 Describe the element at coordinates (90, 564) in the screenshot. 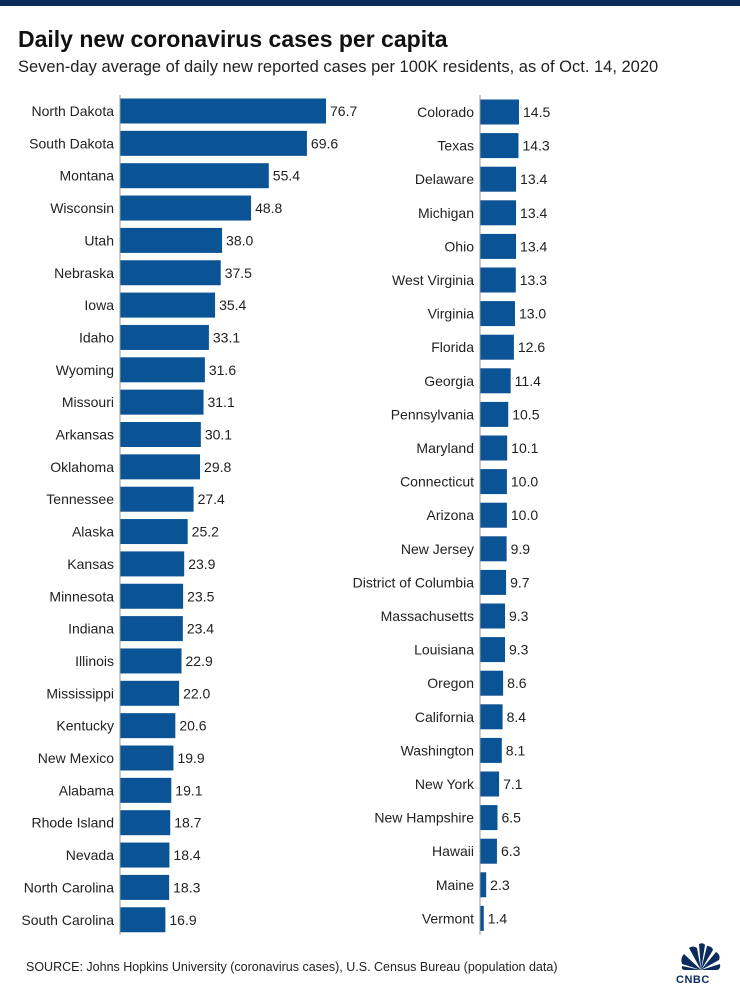

I see `category-label: Kansas` at that location.